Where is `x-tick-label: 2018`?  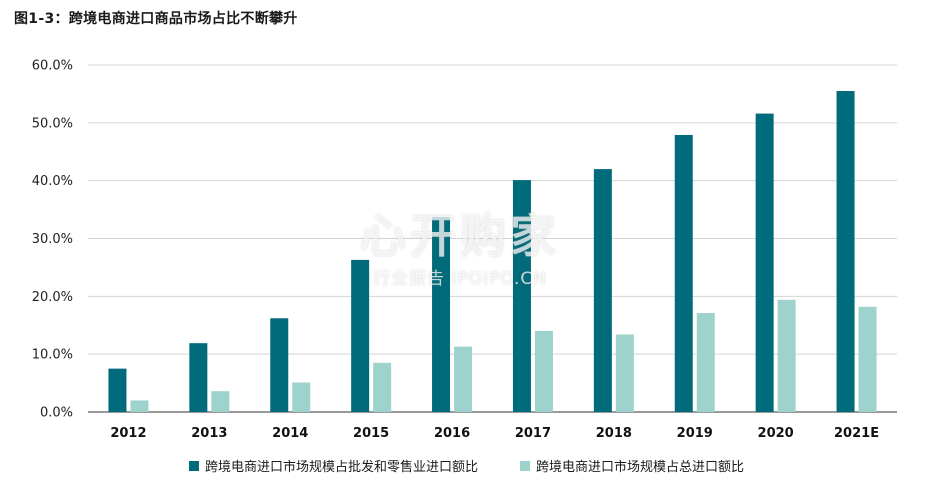 x-tick-label: 2018 is located at coordinates (614, 433).